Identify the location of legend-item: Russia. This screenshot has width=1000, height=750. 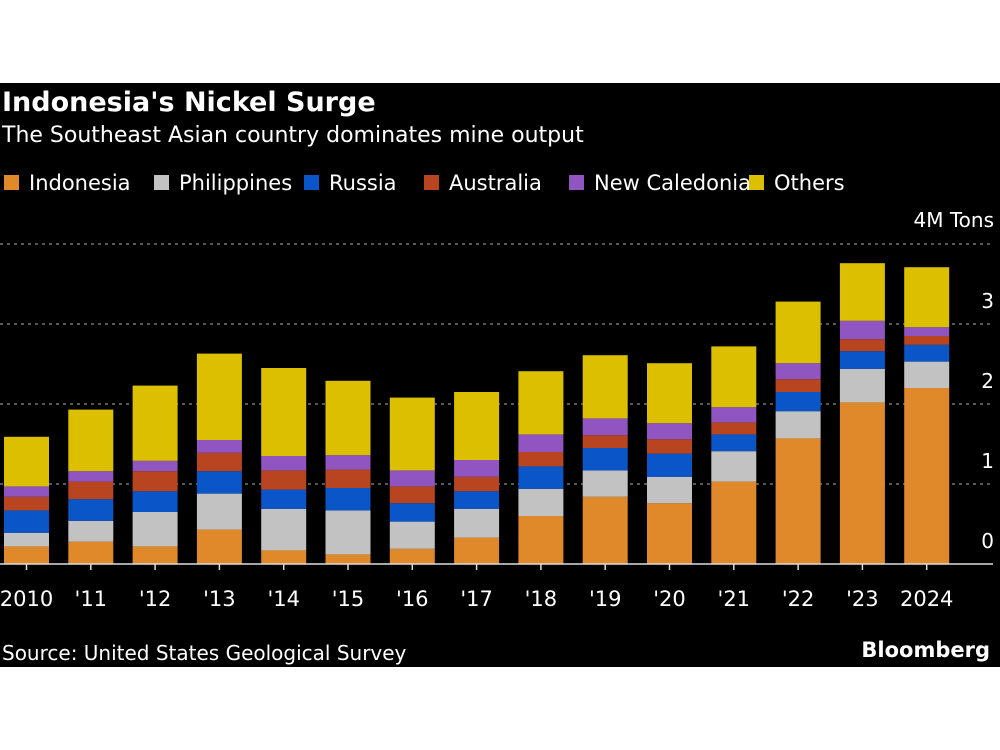
(350, 183).